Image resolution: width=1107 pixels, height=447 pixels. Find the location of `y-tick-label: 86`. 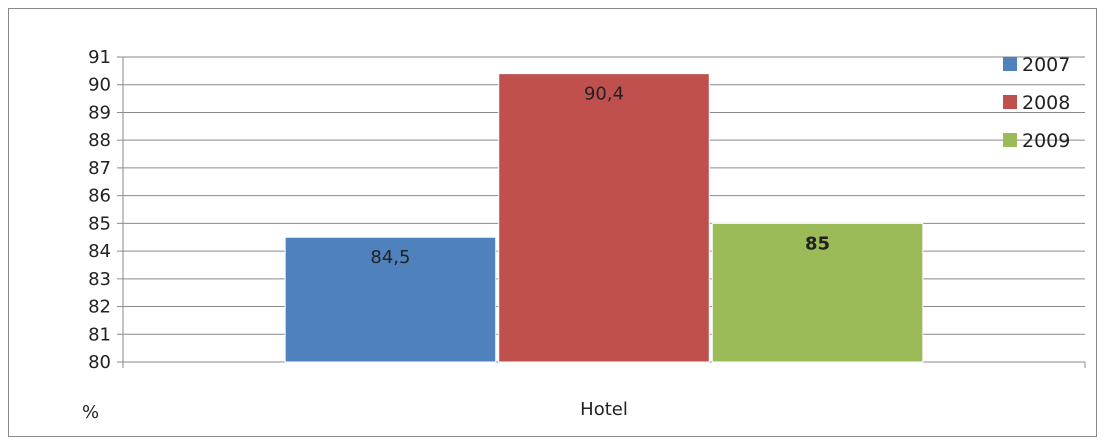

y-tick-label: 86 is located at coordinates (99, 196).